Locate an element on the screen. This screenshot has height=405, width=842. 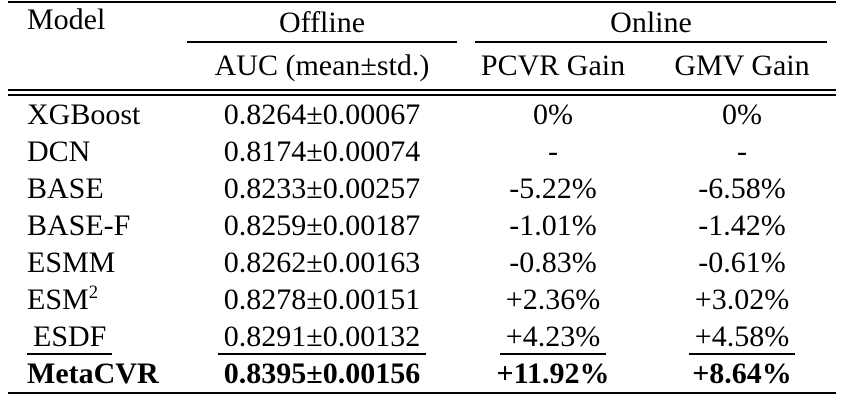
auc-cell: 0.8264±0.00067 is located at coordinates (322, 113).